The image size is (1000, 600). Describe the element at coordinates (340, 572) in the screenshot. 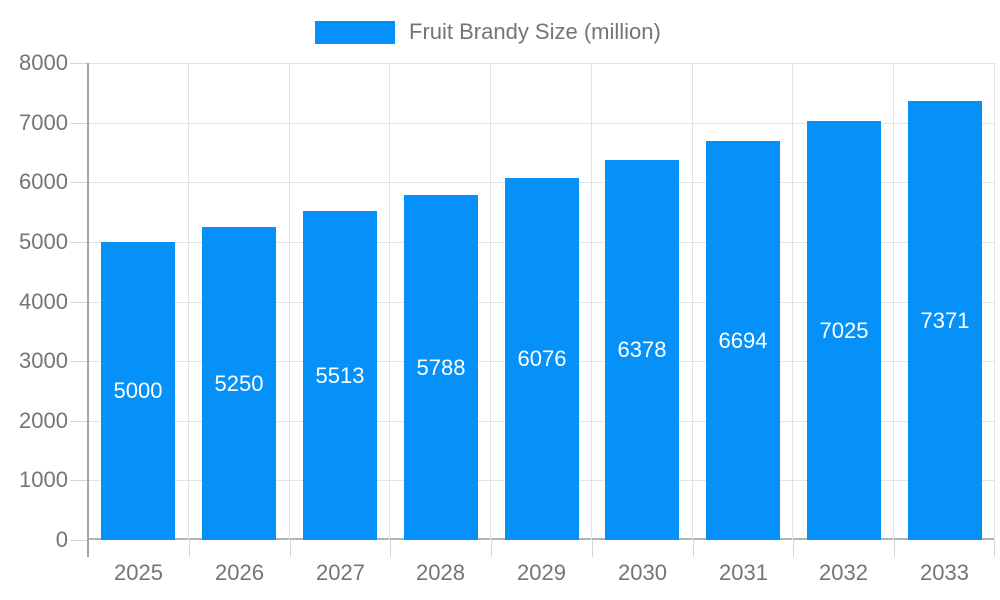

I see `x-axis-tick-label: 2027` at that location.